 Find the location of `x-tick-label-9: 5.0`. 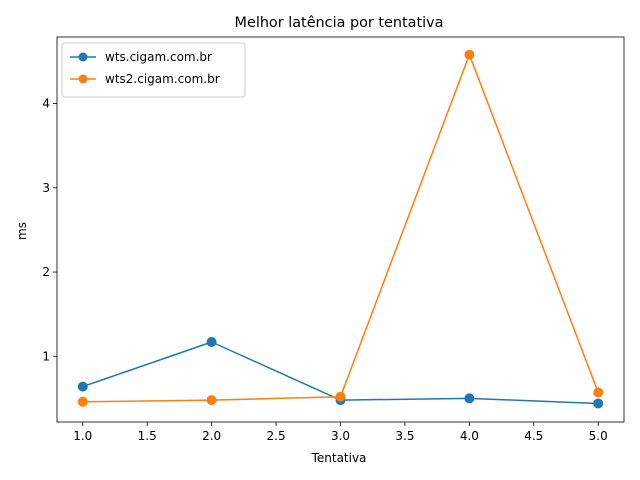

x-tick-label-9: 5.0 is located at coordinates (598, 436).